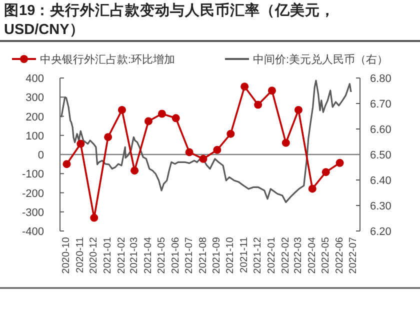  I want to click on x-tick-label: 2021-09, so click(217, 255).